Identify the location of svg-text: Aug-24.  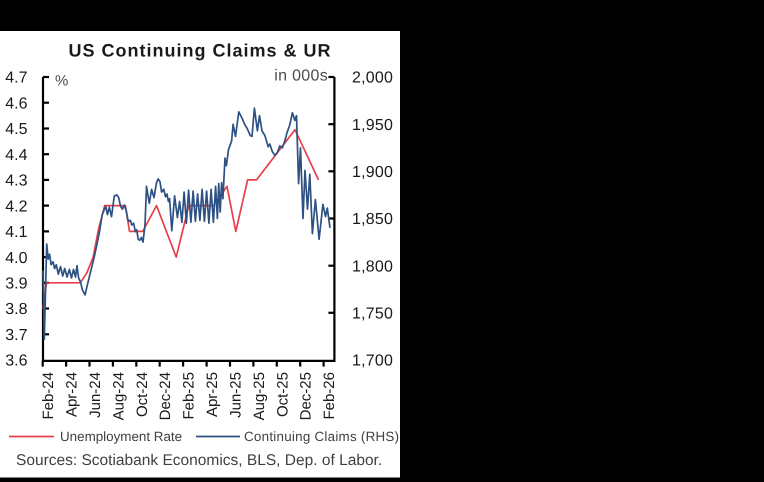
(118, 396).